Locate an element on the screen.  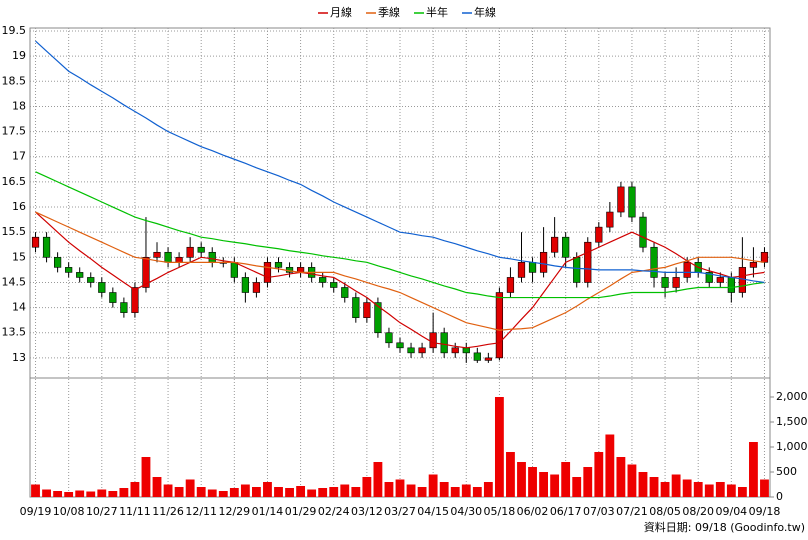
x-tick-label: 07/21 is located at coordinates (632, 511).